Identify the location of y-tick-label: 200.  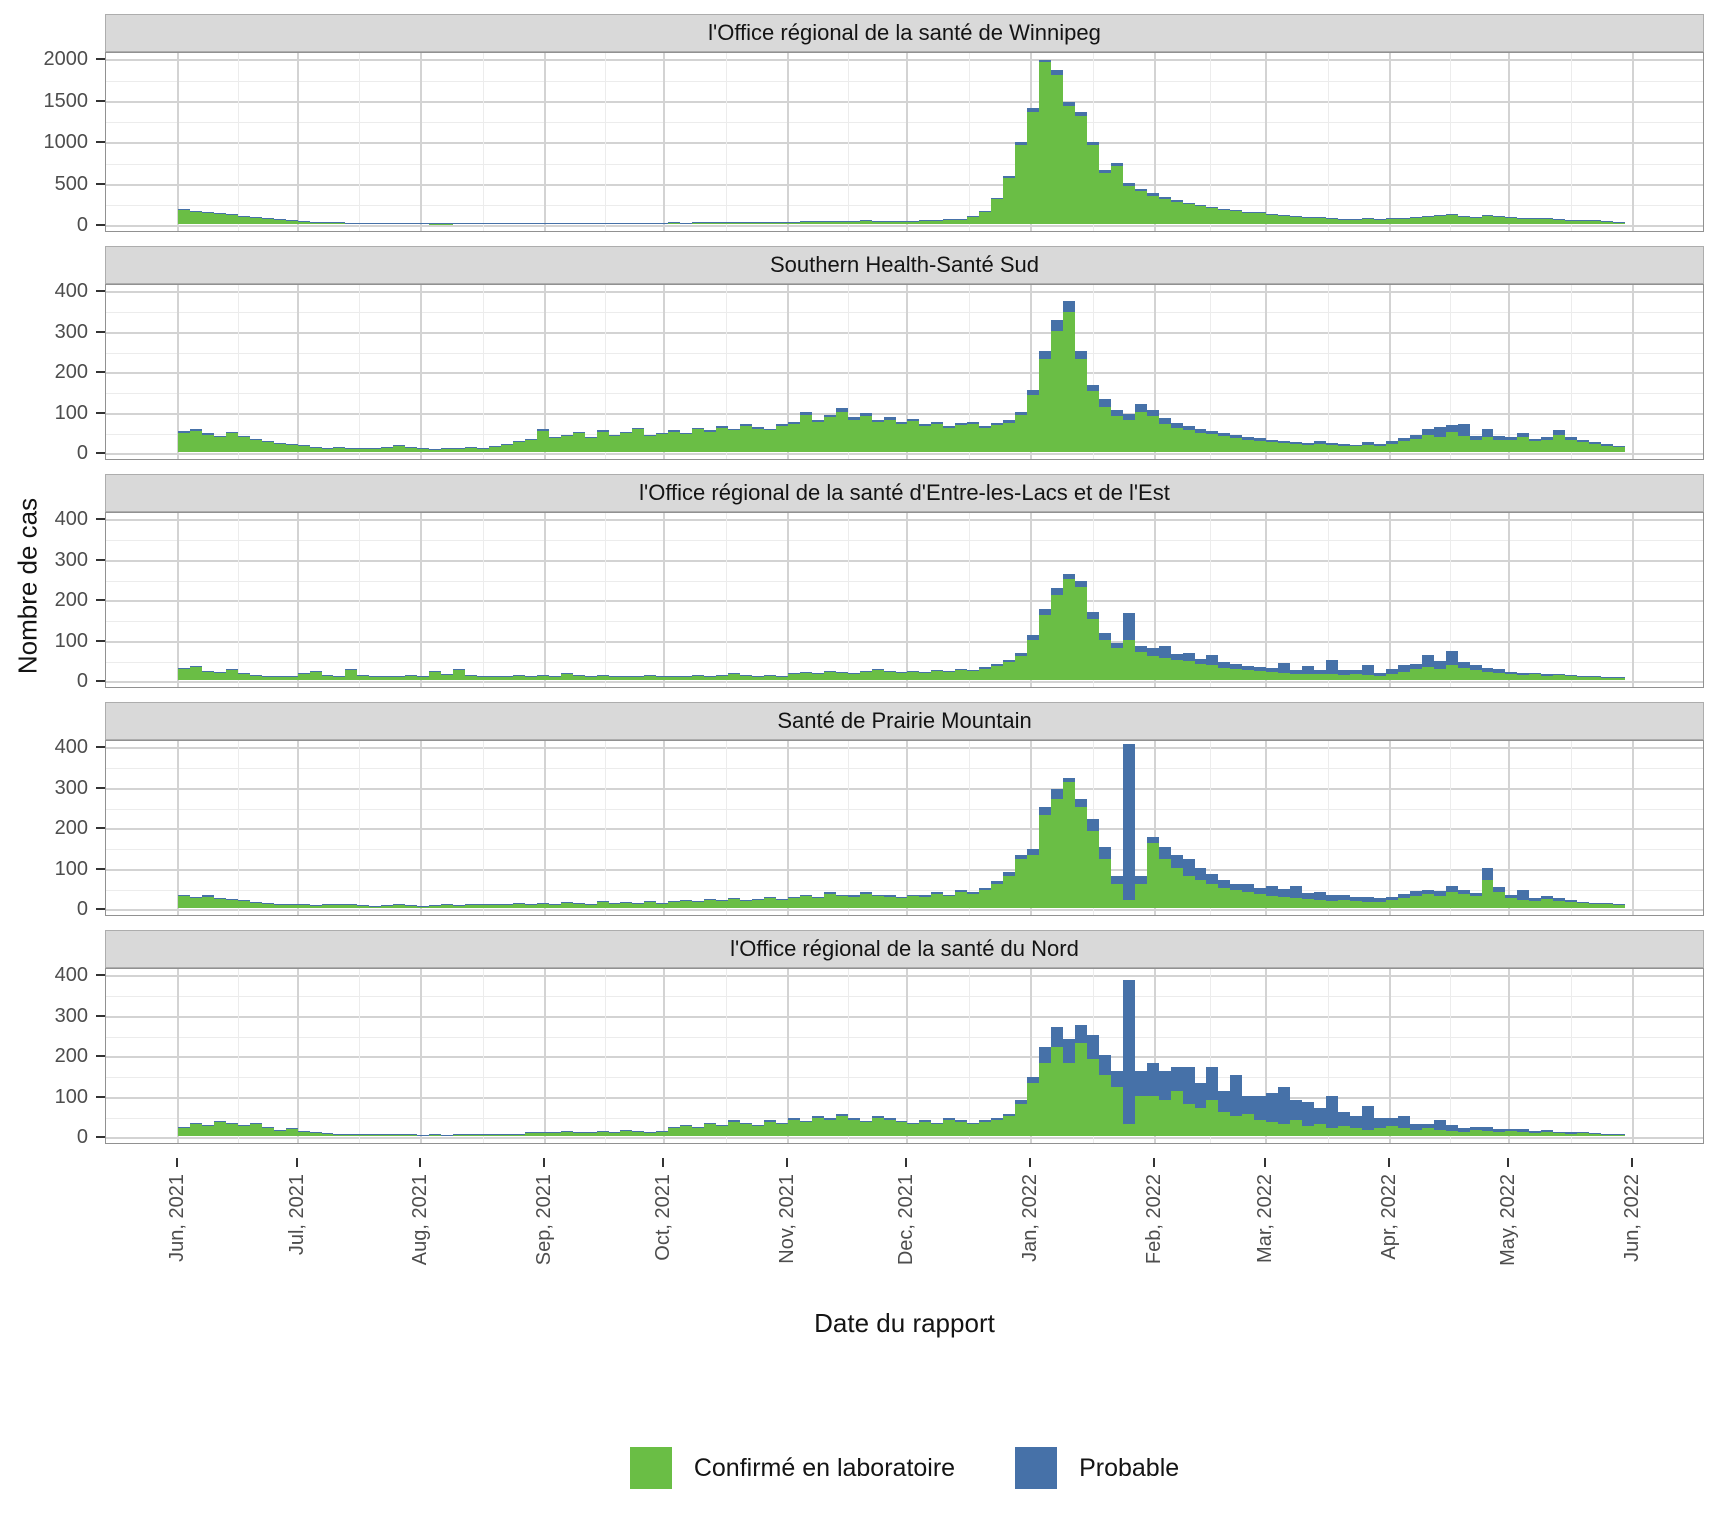
(71, 600).